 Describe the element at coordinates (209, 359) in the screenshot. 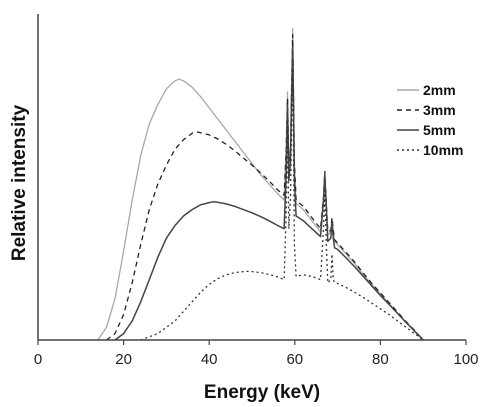

I see `x-tick-label: 40` at that location.